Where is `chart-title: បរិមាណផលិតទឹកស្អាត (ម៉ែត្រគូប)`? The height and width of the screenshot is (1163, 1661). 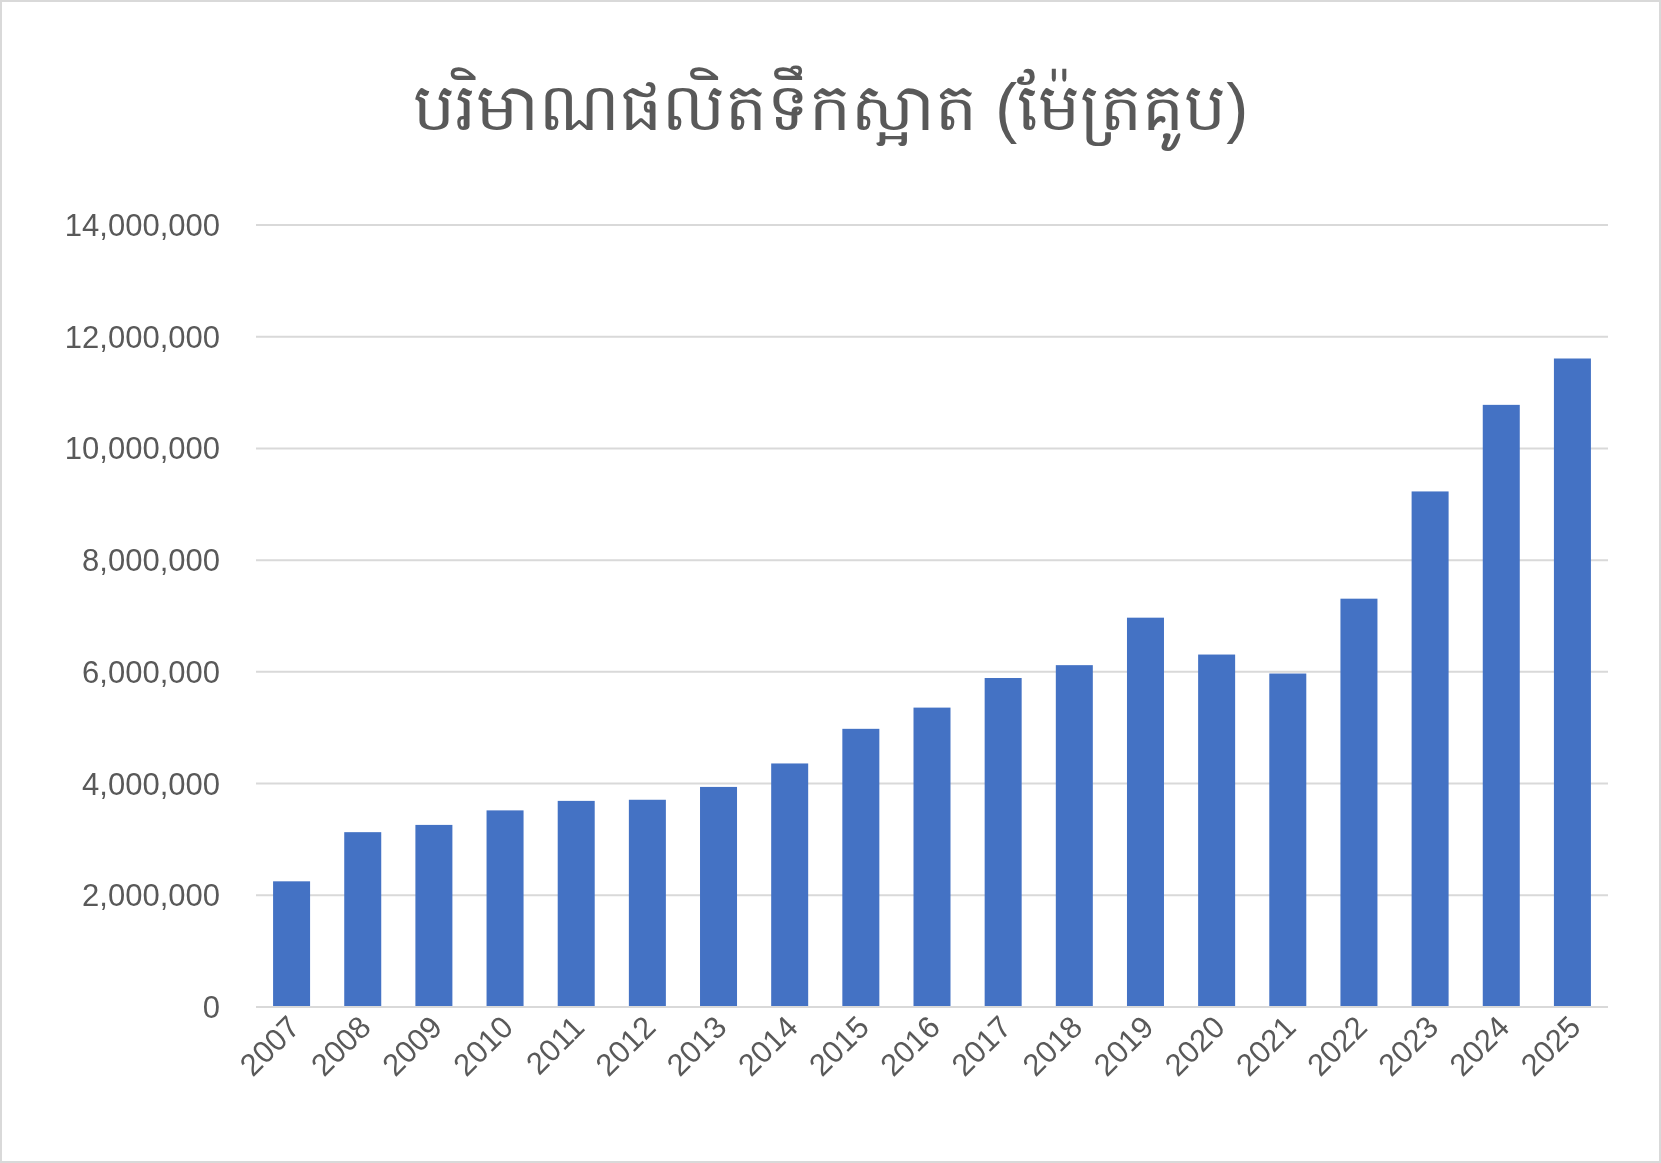
chart-title: បរិមាណផលិតទឹកស្អាត (ម៉ែត្រគូប) is located at coordinates (830, 108).